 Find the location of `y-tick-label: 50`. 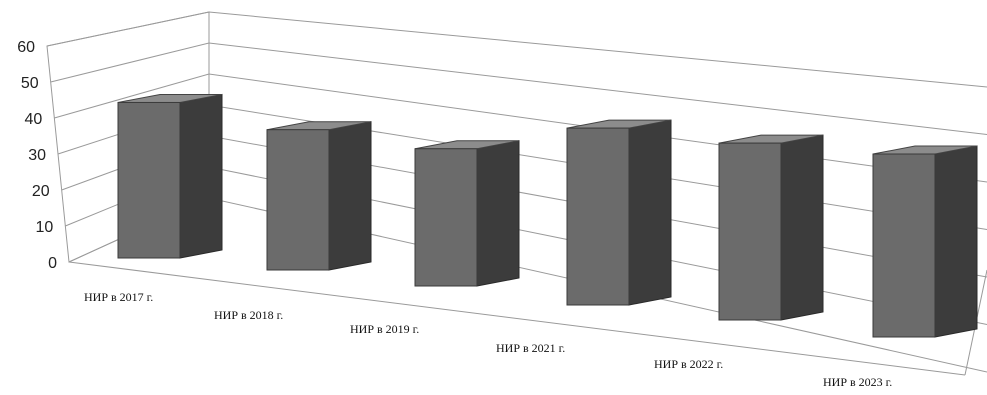

y-tick-label: 50 is located at coordinates (30, 83).